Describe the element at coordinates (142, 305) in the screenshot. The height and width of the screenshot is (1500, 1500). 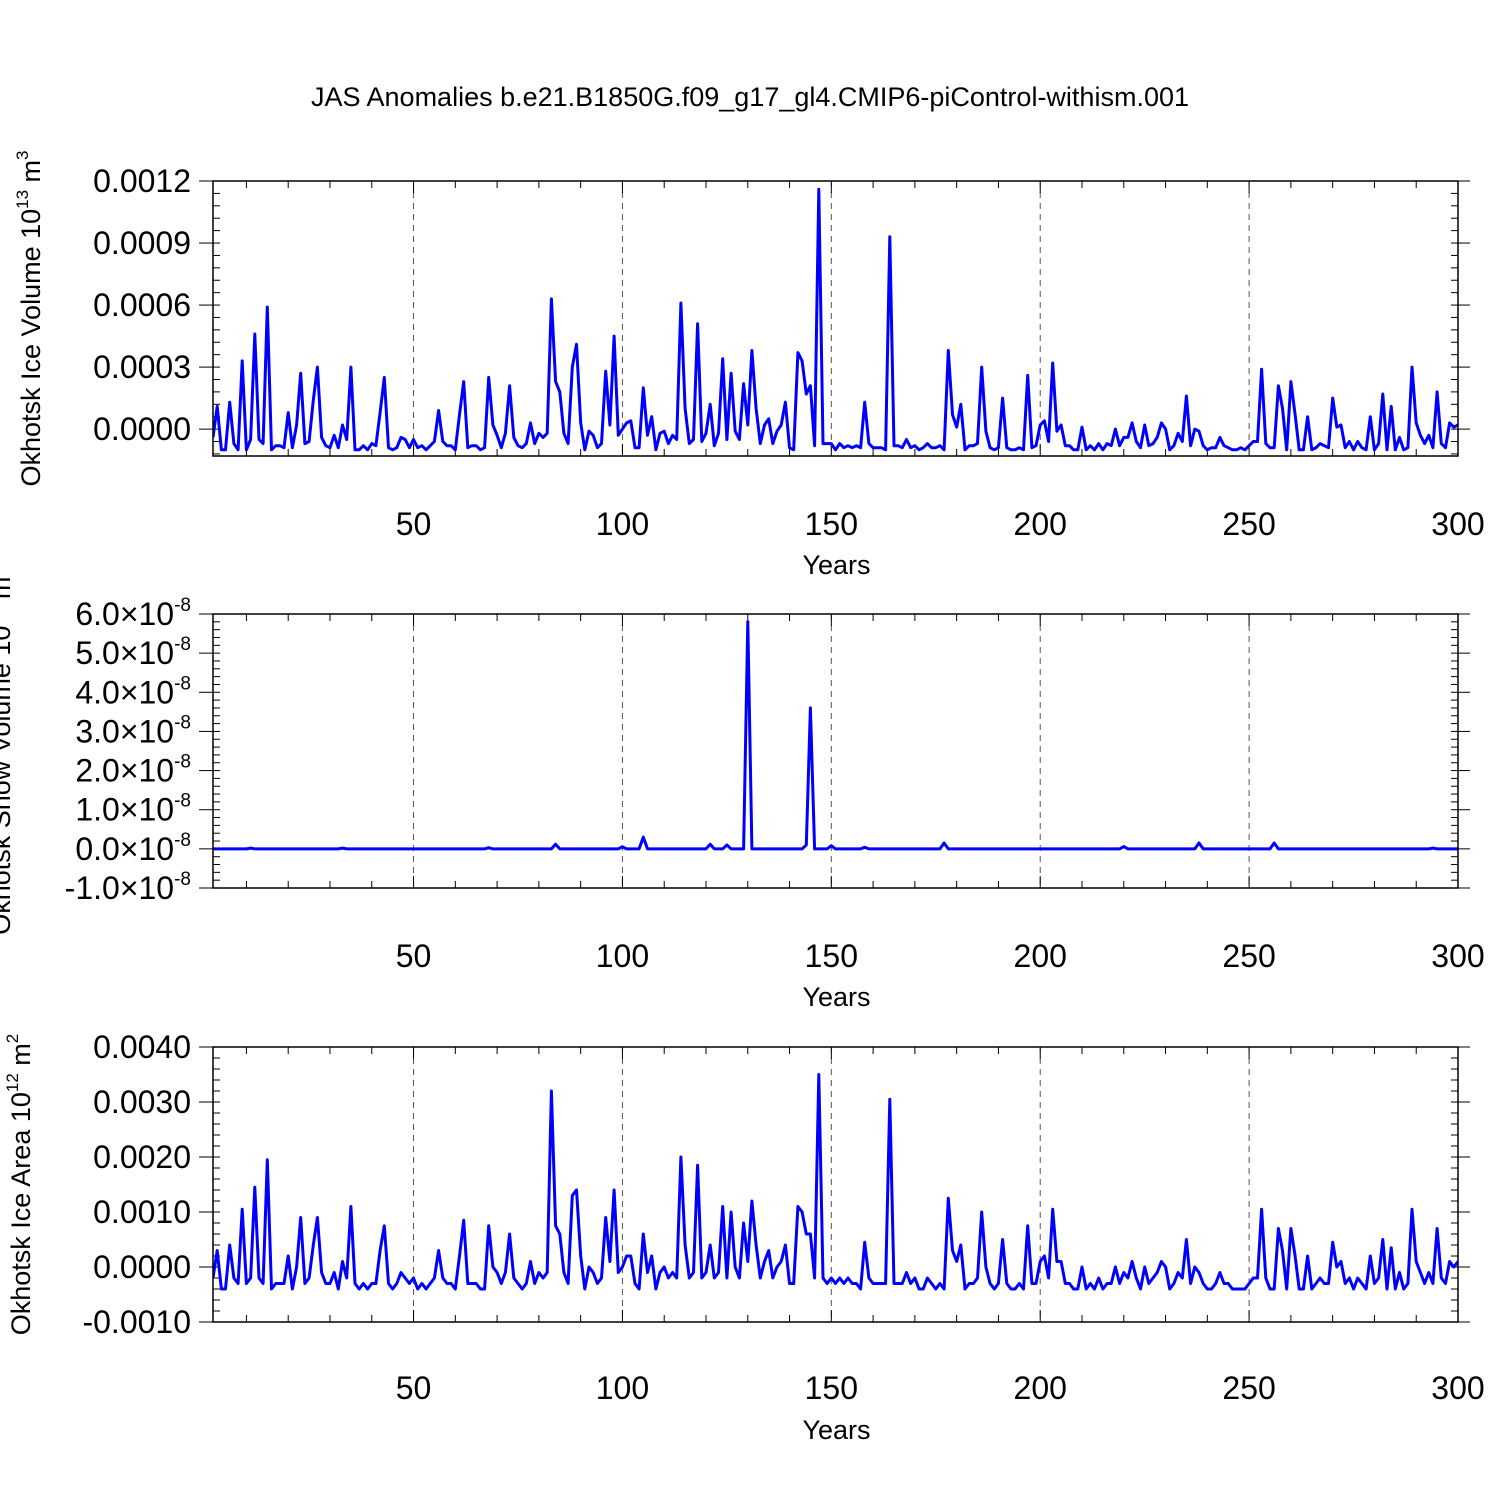
I see `y-tick-label: 0.0006` at that location.